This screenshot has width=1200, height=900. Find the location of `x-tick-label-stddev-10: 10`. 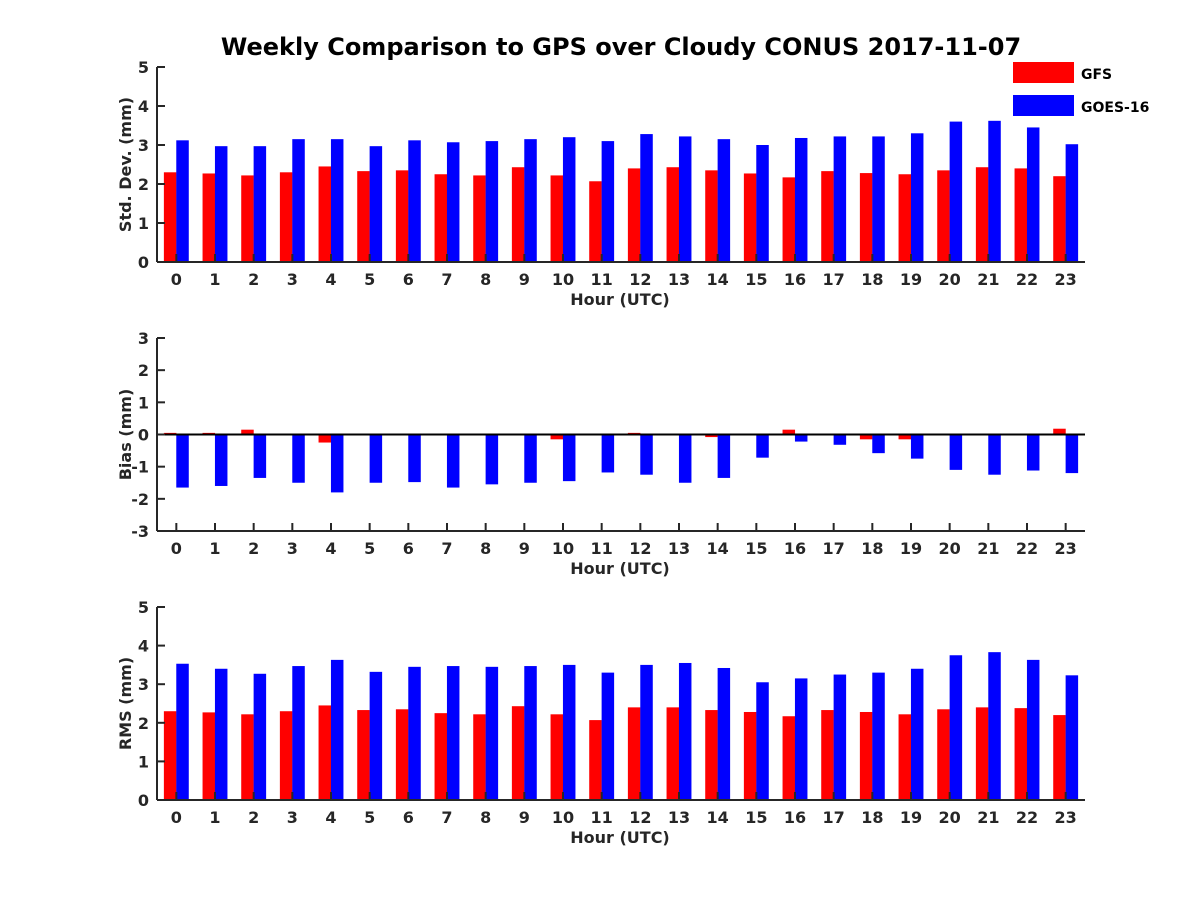

x-tick-label-stddev-10: 10 is located at coordinates (563, 279).